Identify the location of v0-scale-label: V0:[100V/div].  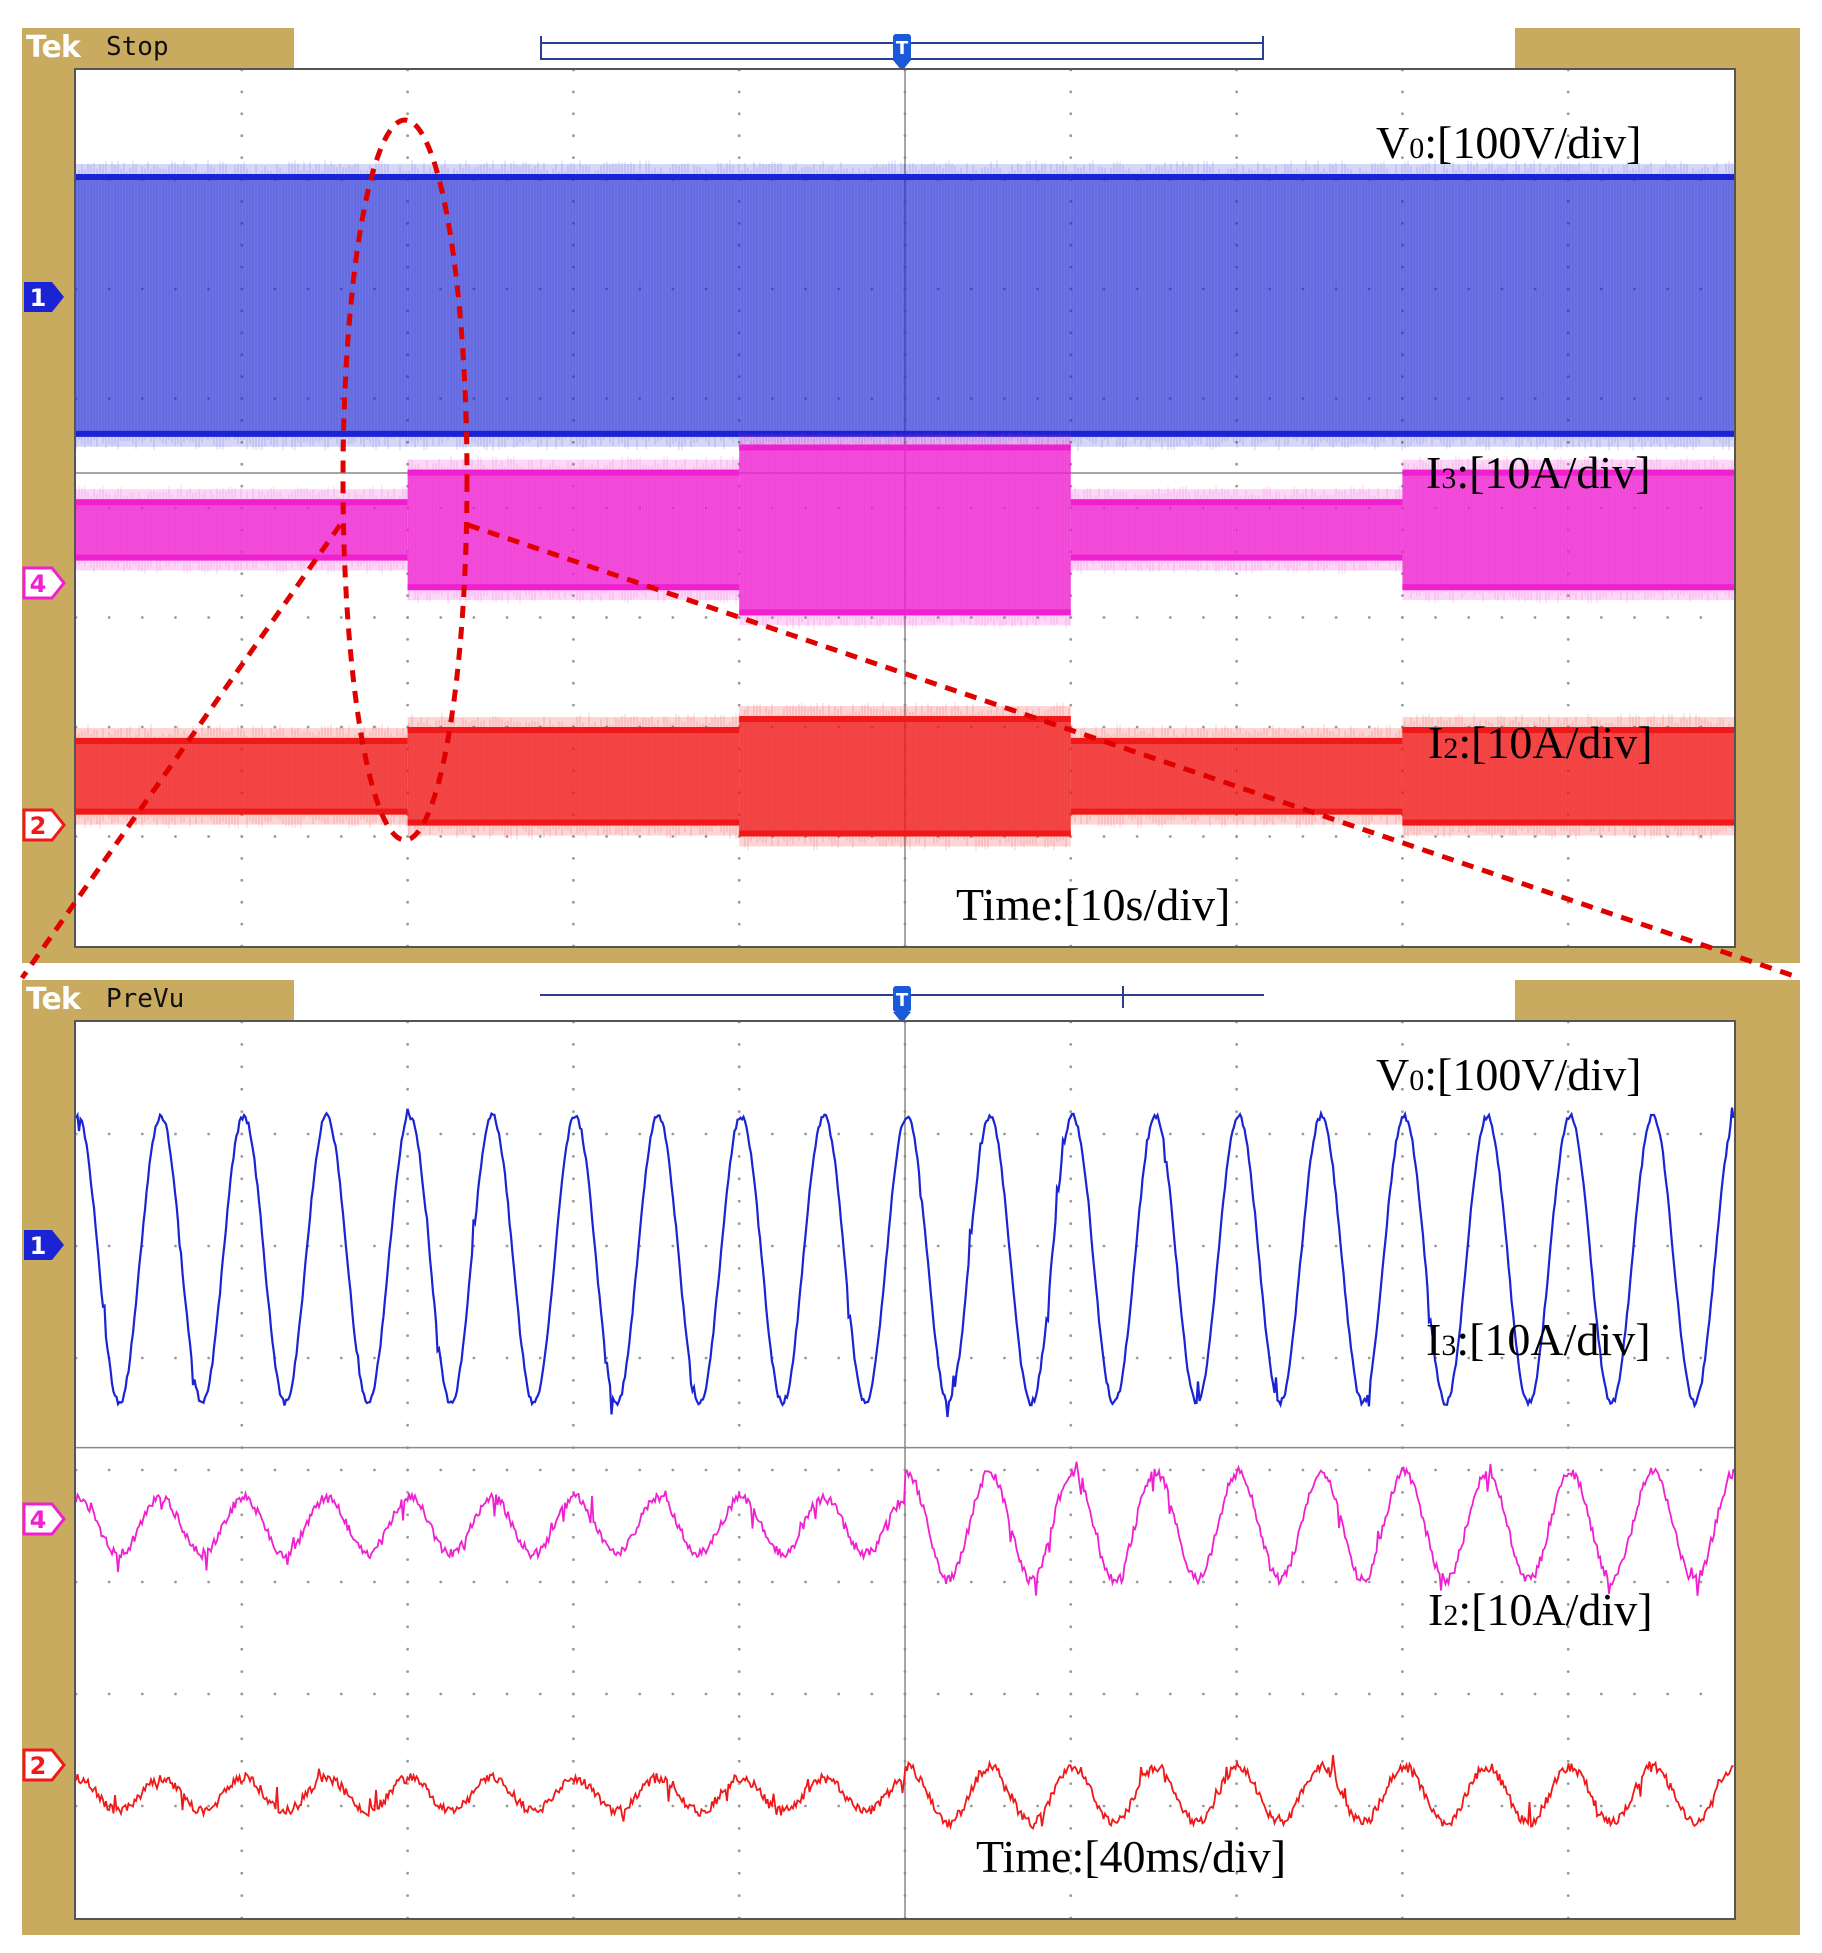
(1508, 1075).